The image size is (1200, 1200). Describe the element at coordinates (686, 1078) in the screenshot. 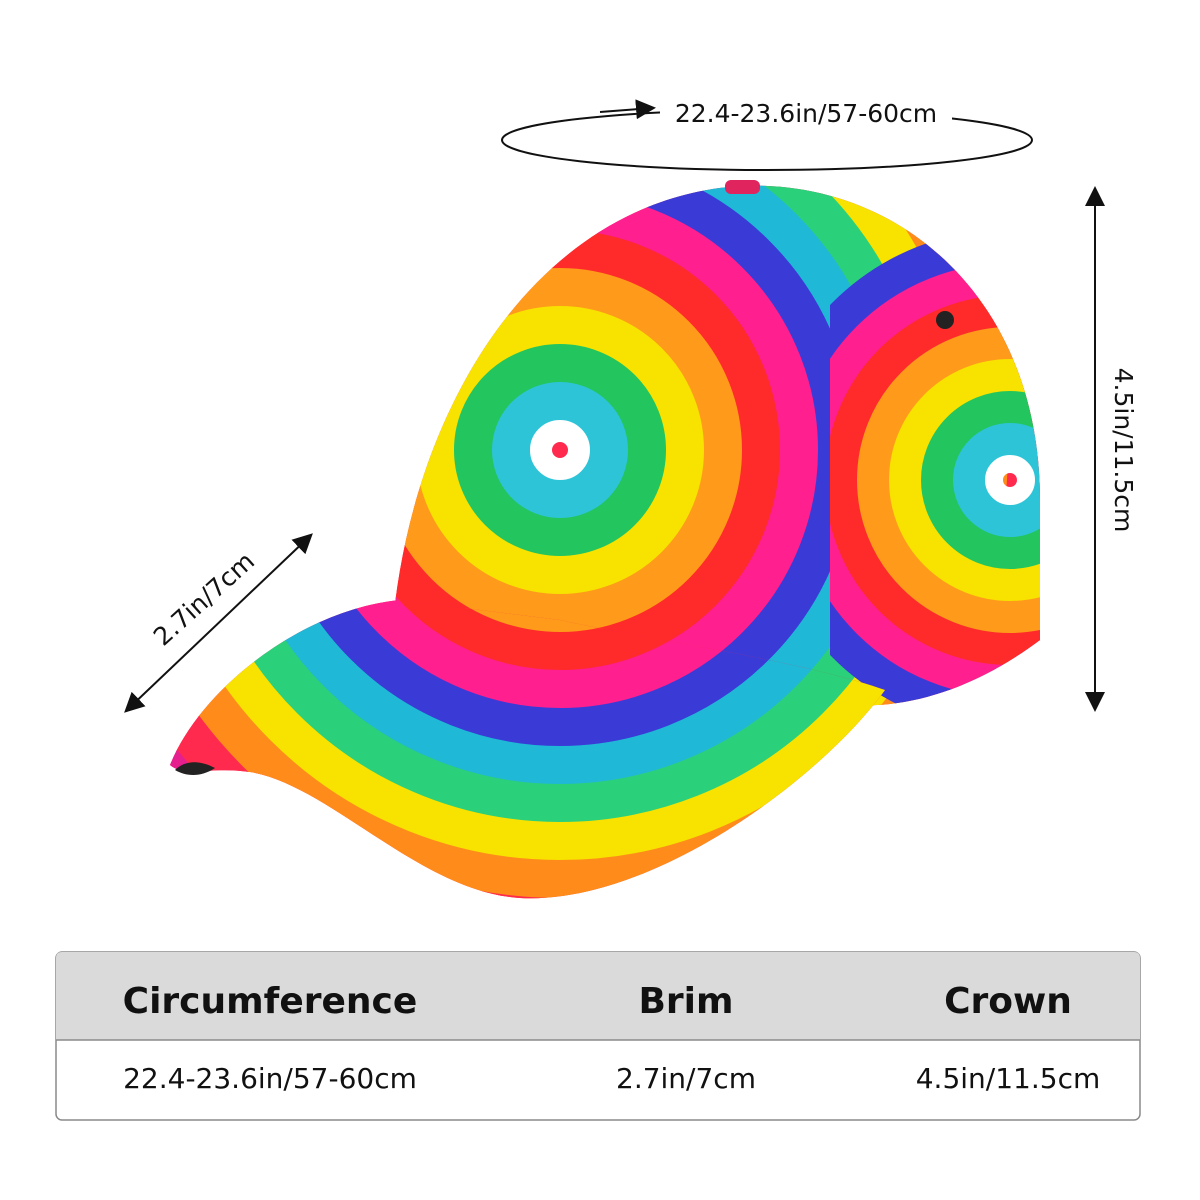

I see `table-cell: 2.7in/7cm` at that location.